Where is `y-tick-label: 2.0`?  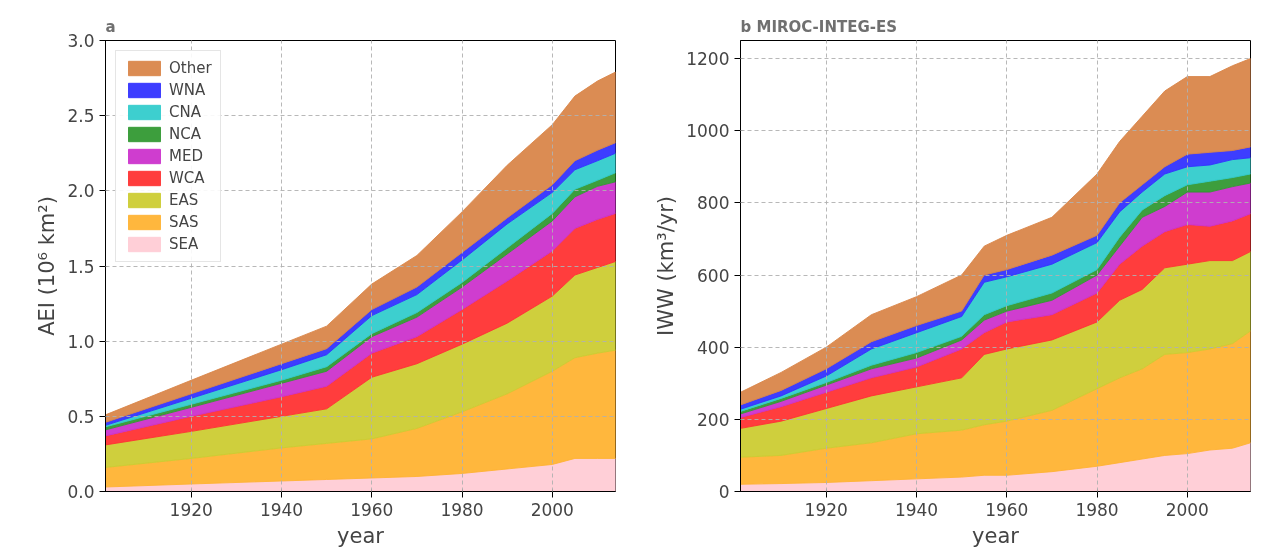 y-tick-label: 2.0 is located at coordinates (81, 191).